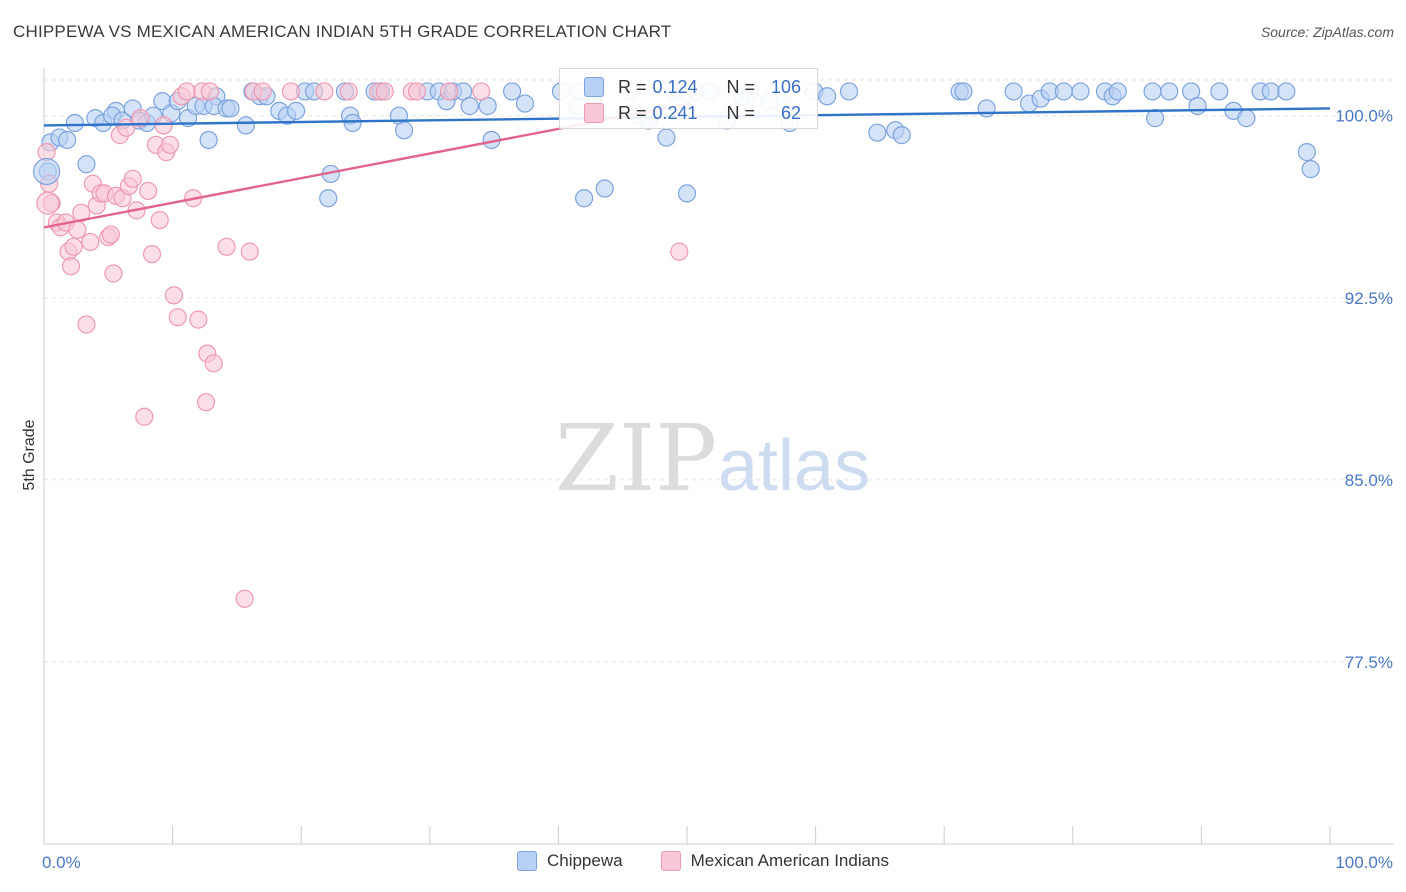  I want to click on x-tick-label-min: 0.0%, so click(61, 862).